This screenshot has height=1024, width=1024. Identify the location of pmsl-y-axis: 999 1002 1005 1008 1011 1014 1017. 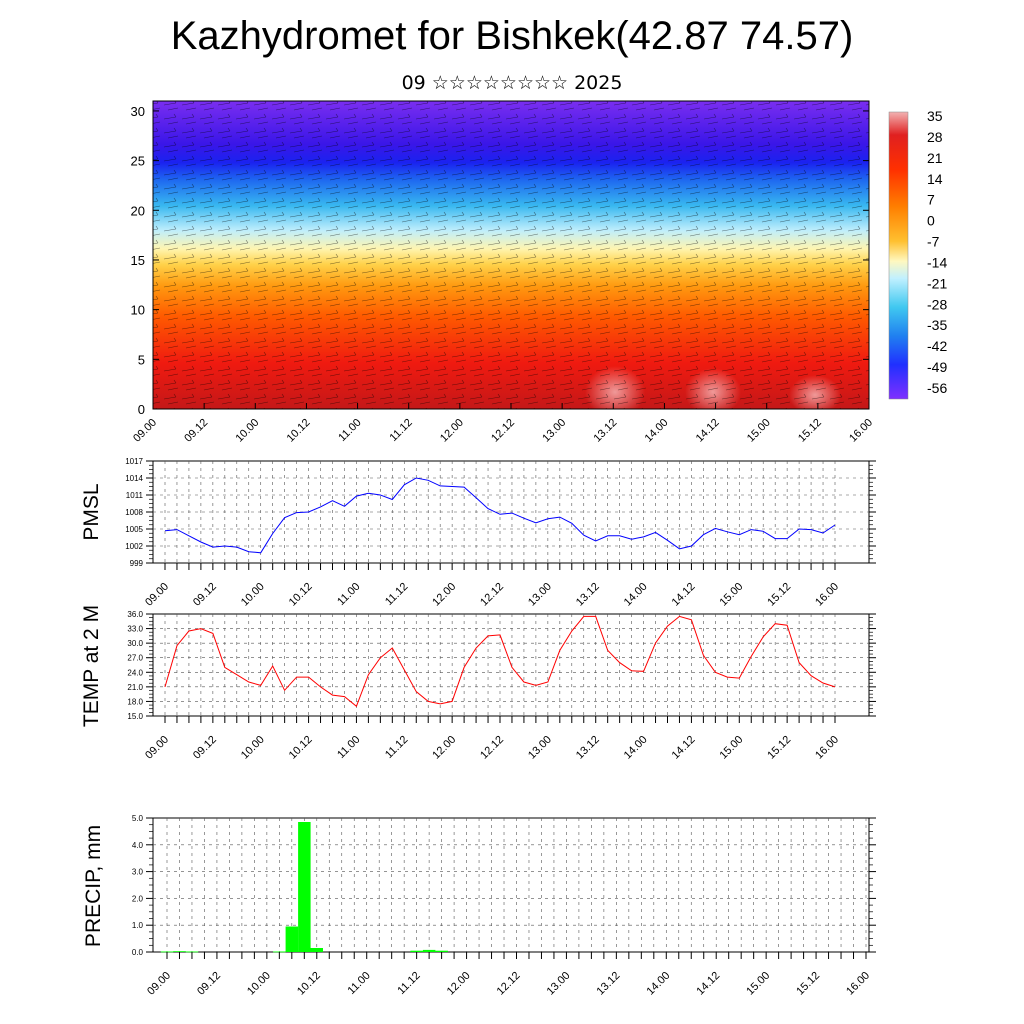
(500, 512).